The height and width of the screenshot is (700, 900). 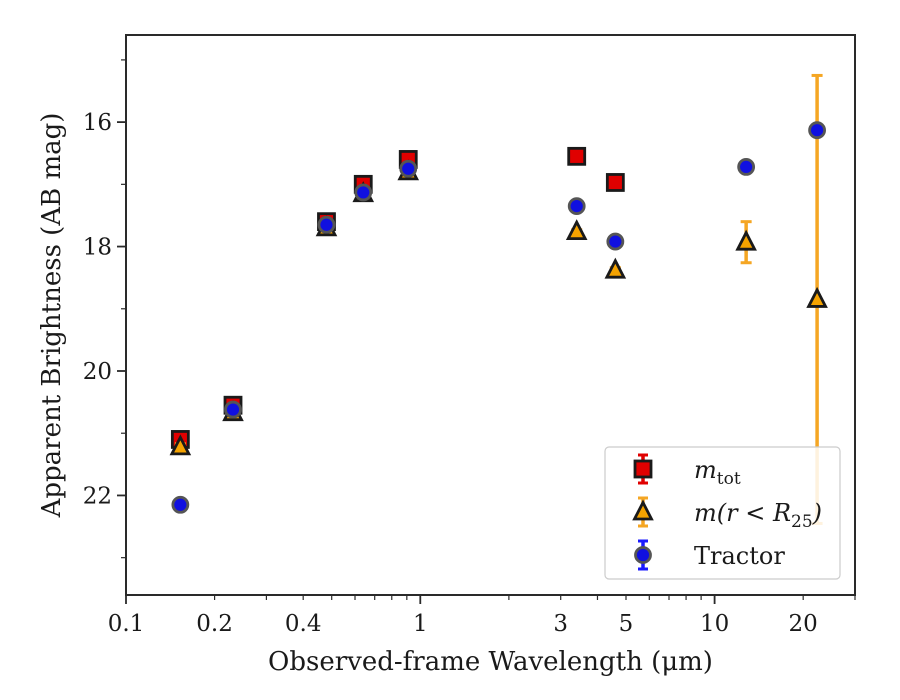 What do you see at coordinates (97, 123) in the screenshot?
I see `y-tick-label: 16` at bounding box center [97, 123].